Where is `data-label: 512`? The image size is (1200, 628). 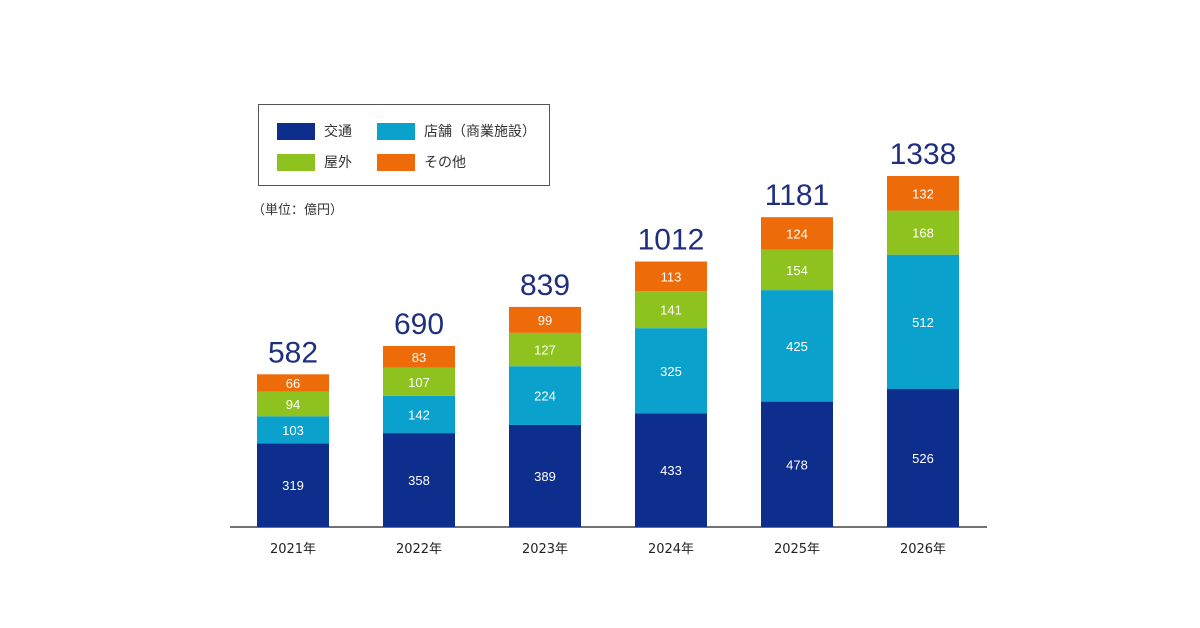 data-label: 512 is located at coordinates (923, 322).